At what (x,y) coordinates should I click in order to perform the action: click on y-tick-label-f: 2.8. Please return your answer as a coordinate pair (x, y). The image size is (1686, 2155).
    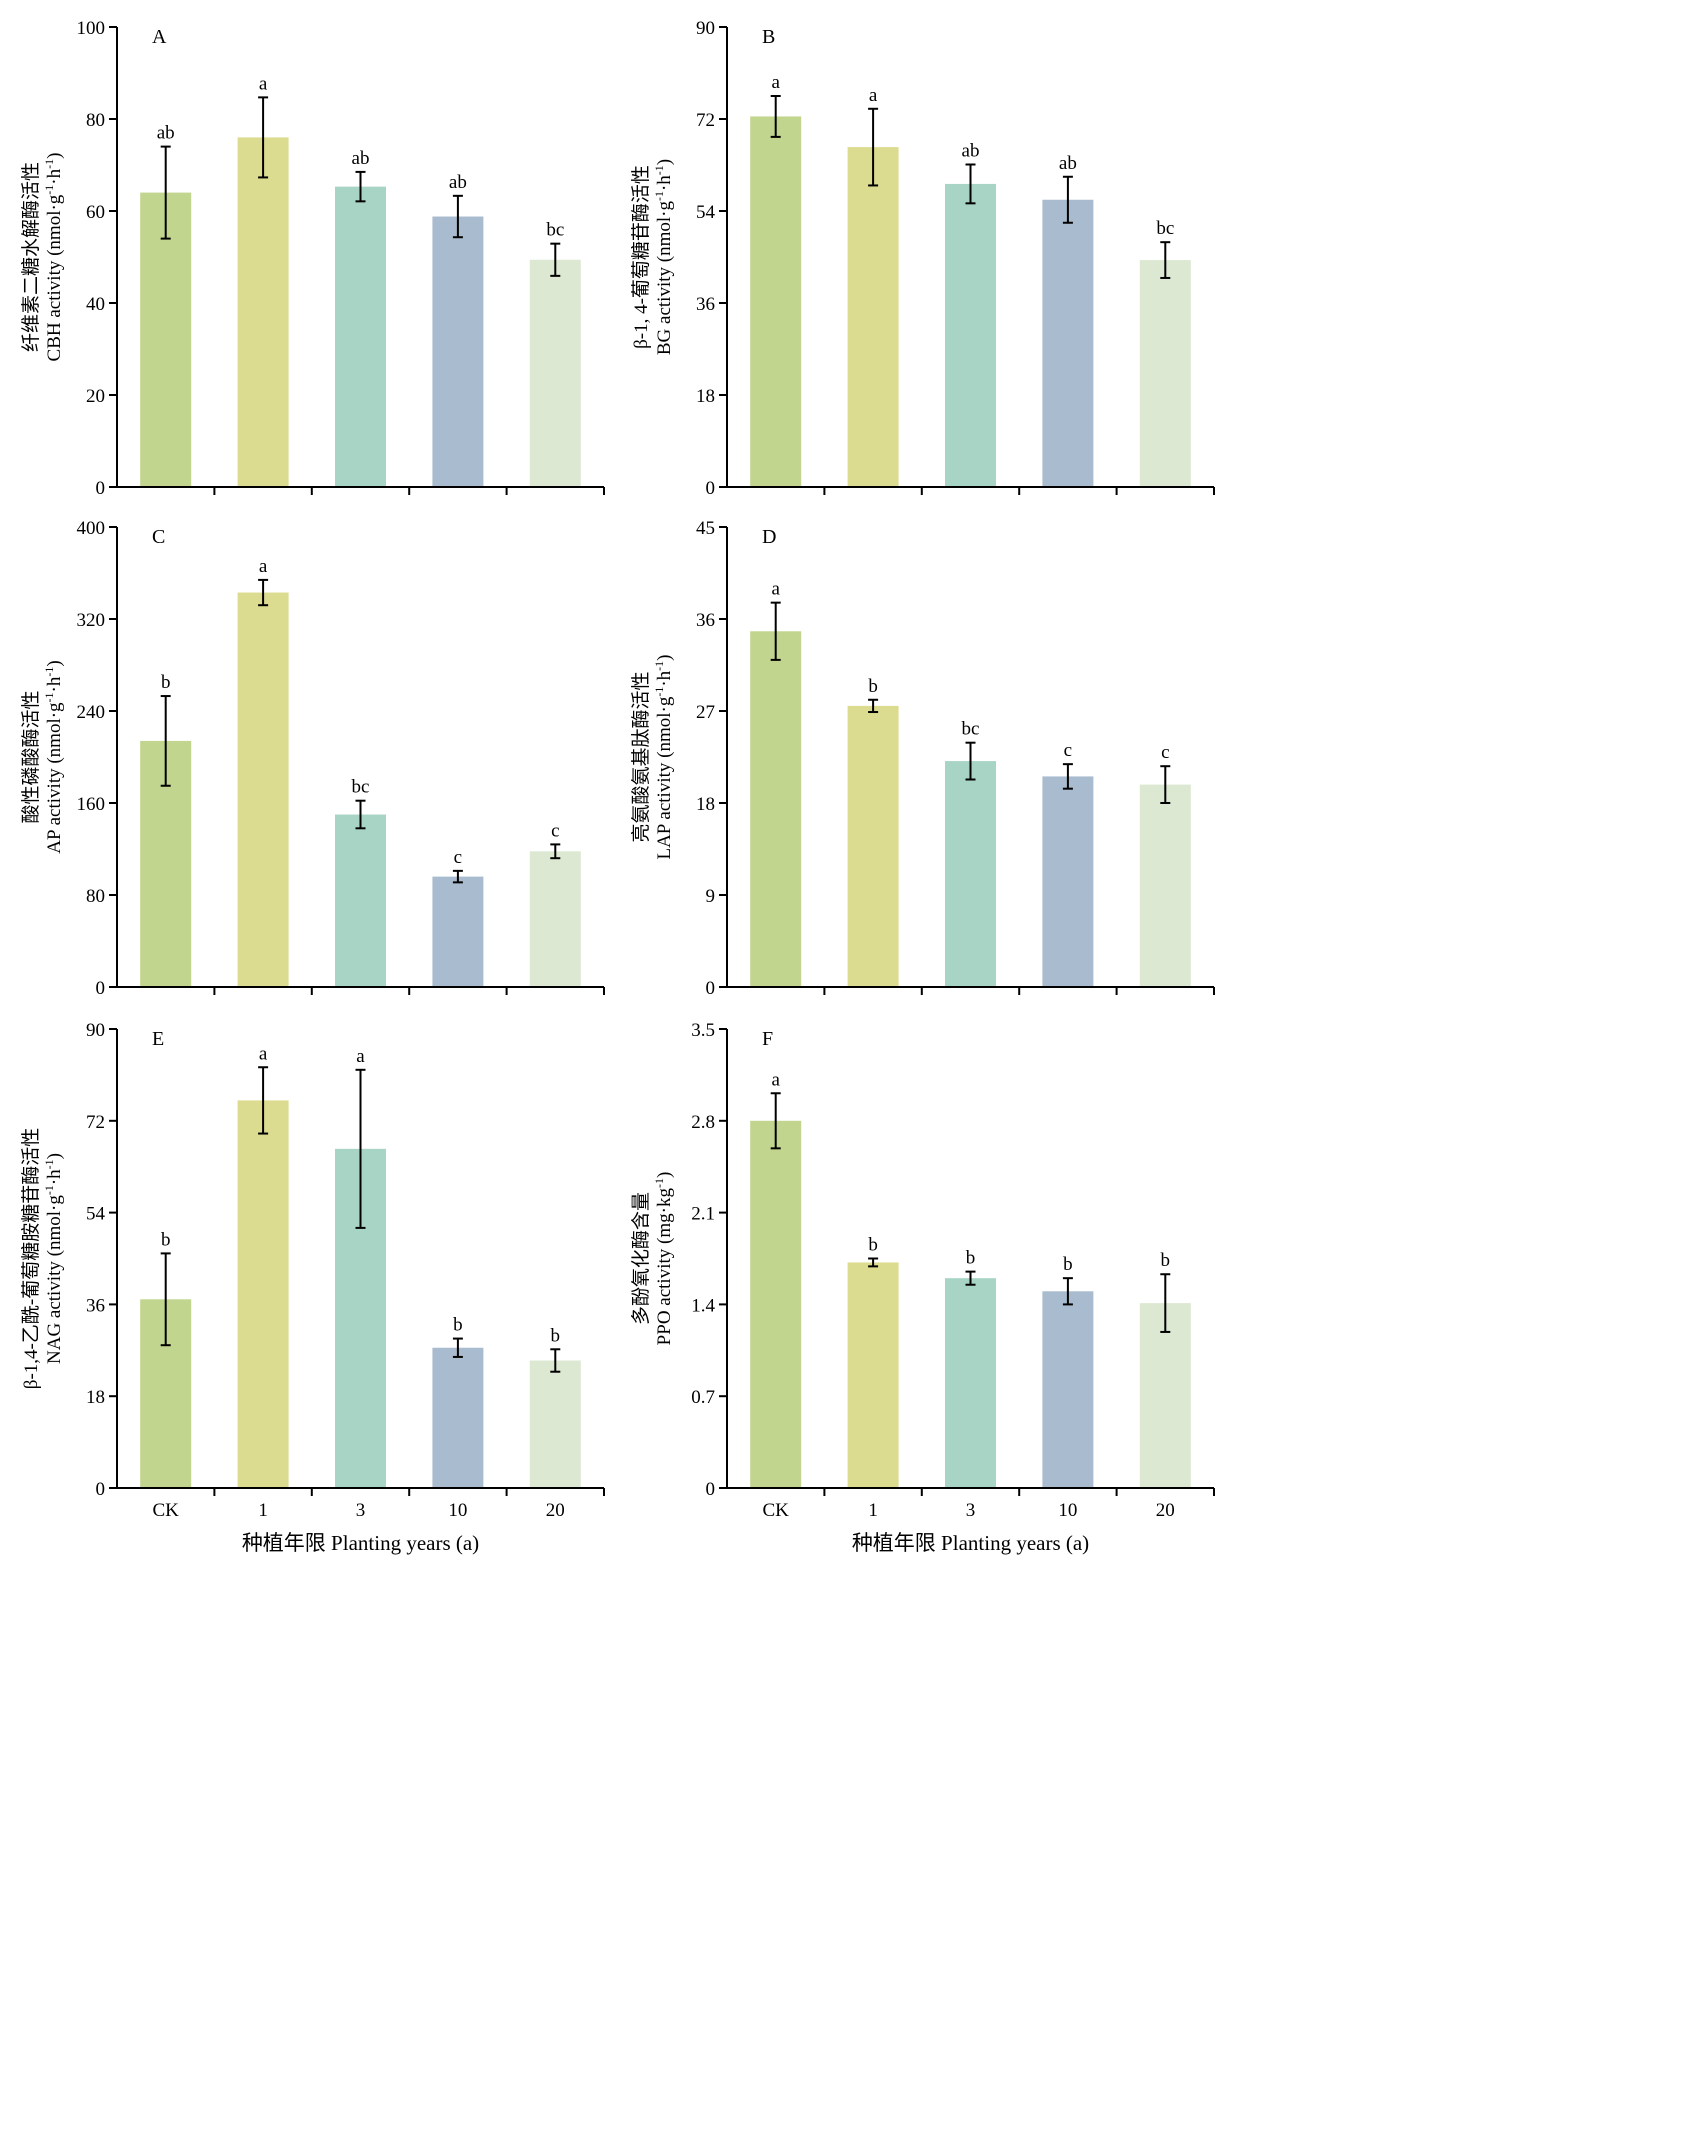
    Looking at the image, I should click on (703, 1122).